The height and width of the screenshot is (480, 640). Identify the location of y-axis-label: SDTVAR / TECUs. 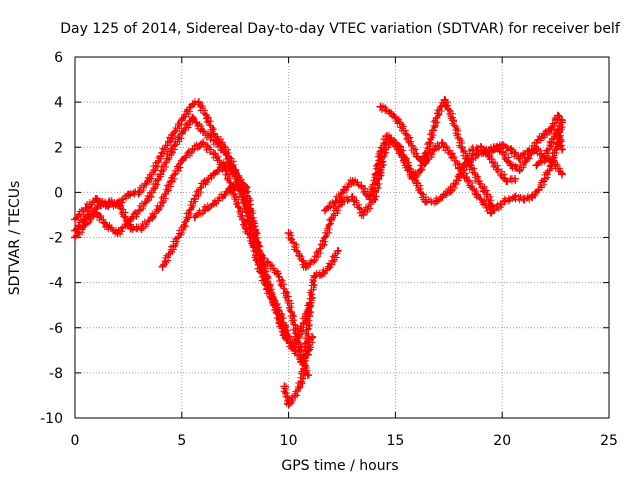
(15, 238).